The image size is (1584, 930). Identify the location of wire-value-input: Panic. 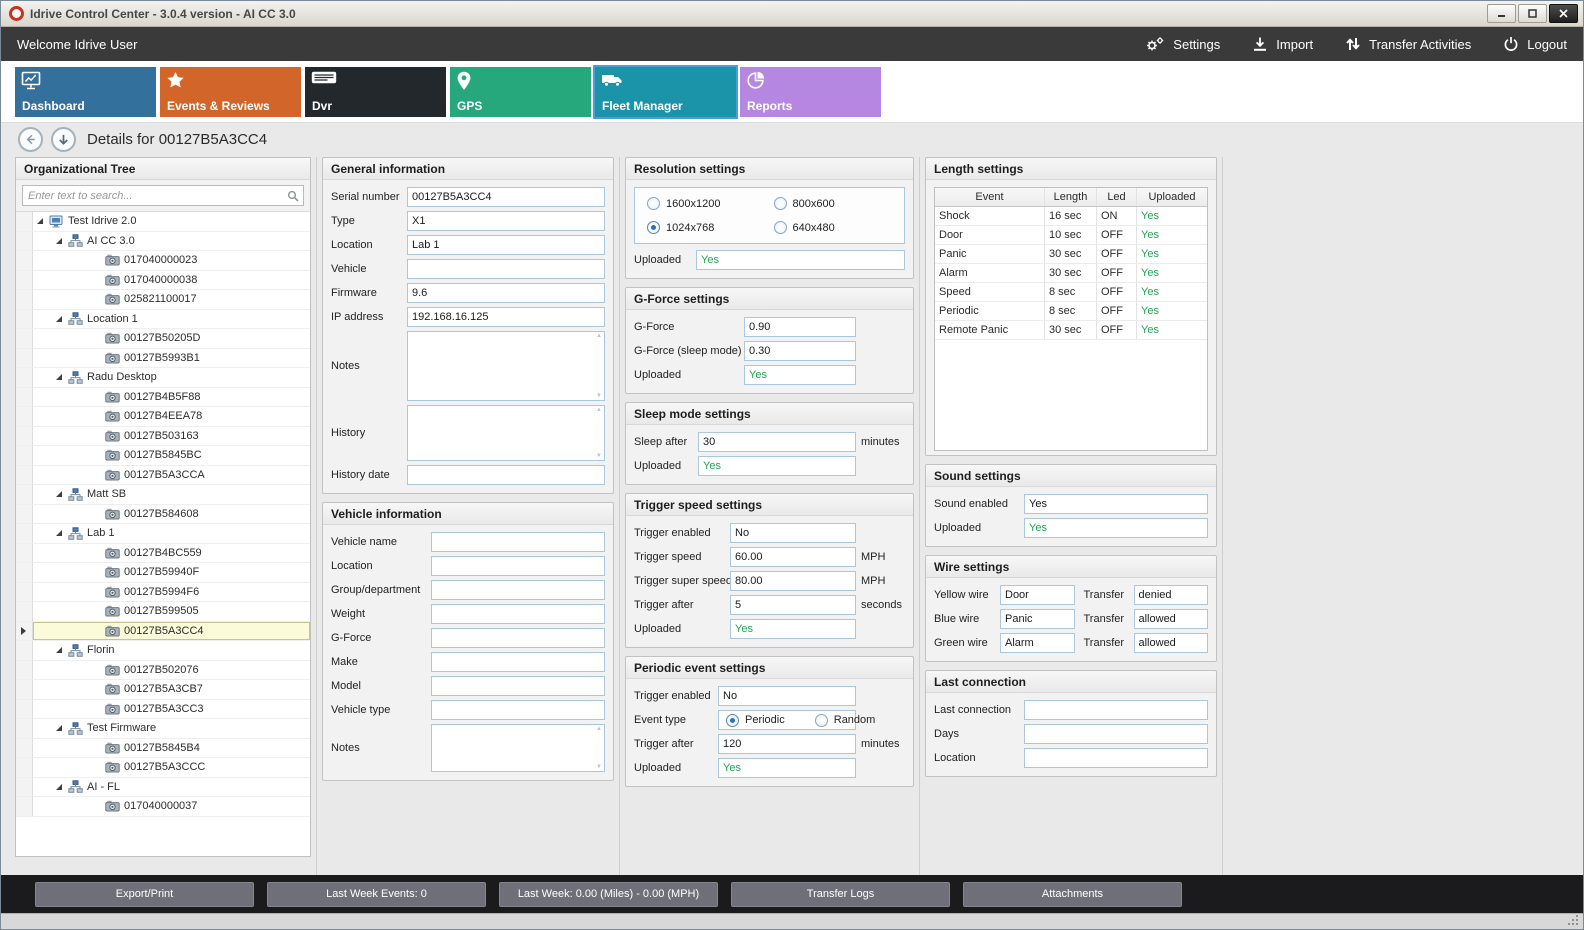
(1037, 619).